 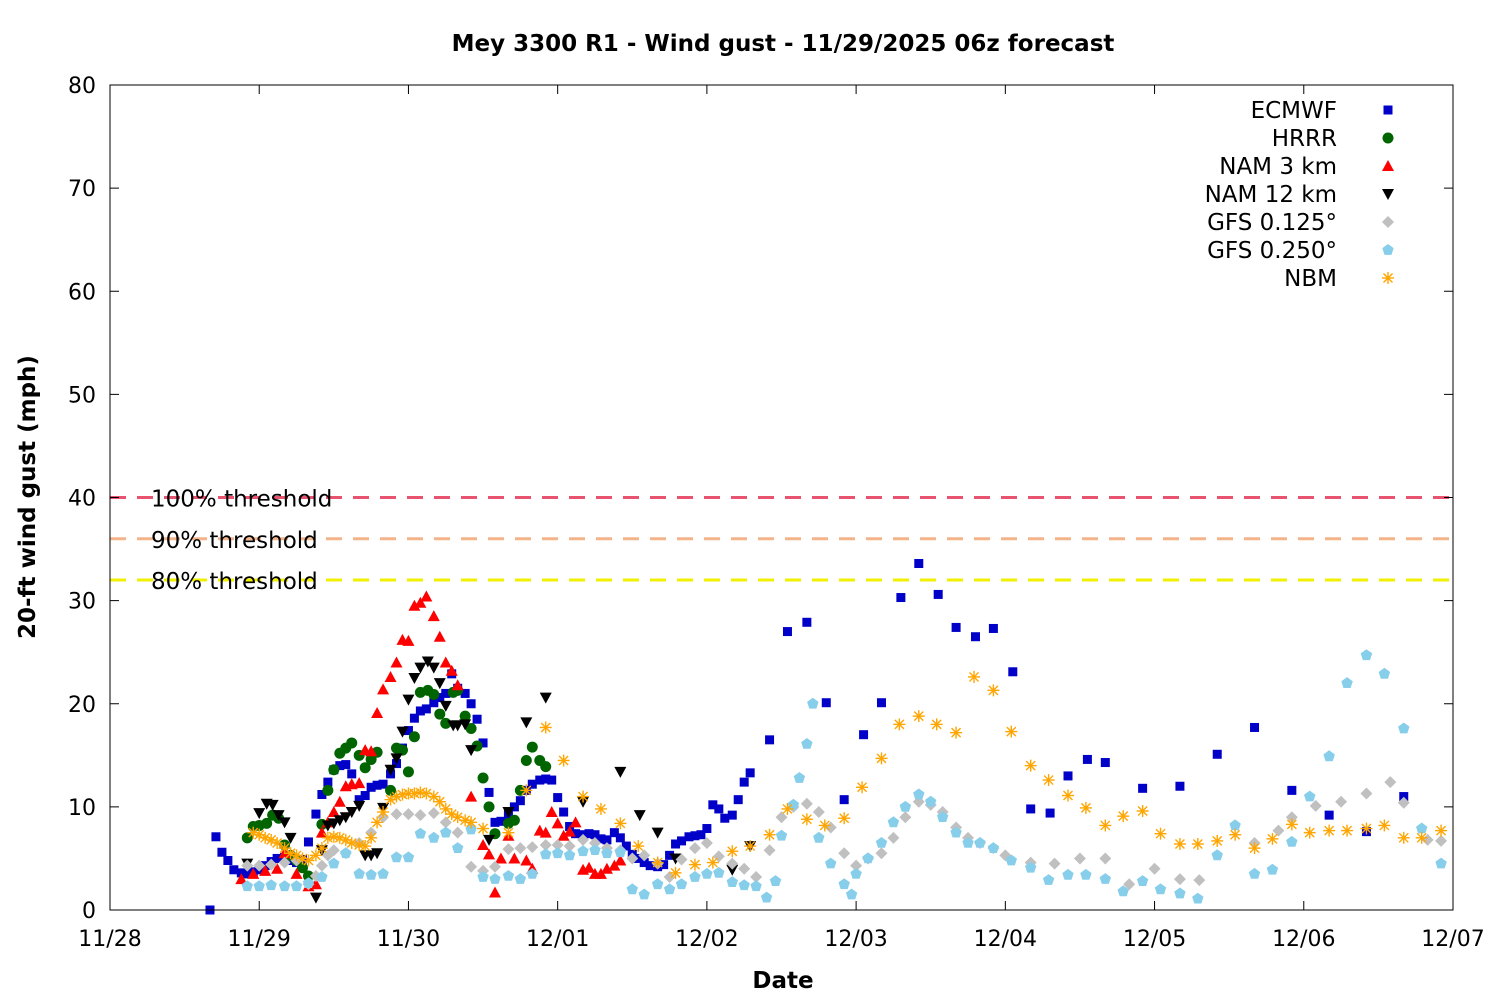 What do you see at coordinates (1303, 939) in the screenshot?
I see `x-tick-label: 12/06` at bounding box center [1303, 939].